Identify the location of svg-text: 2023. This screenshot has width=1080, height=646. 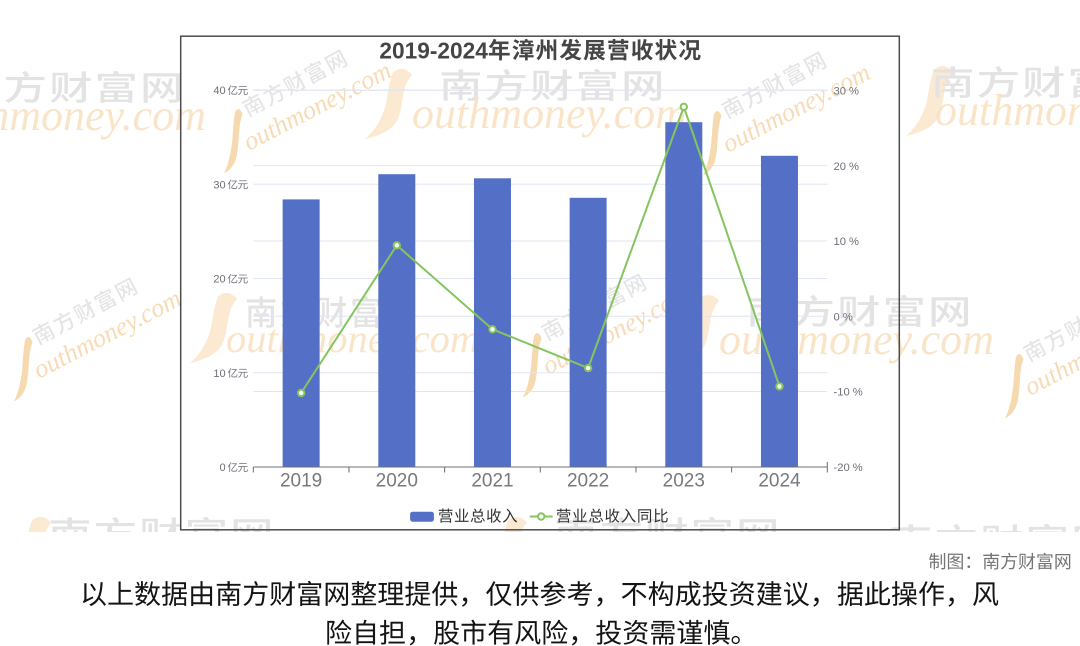
(684, 481).